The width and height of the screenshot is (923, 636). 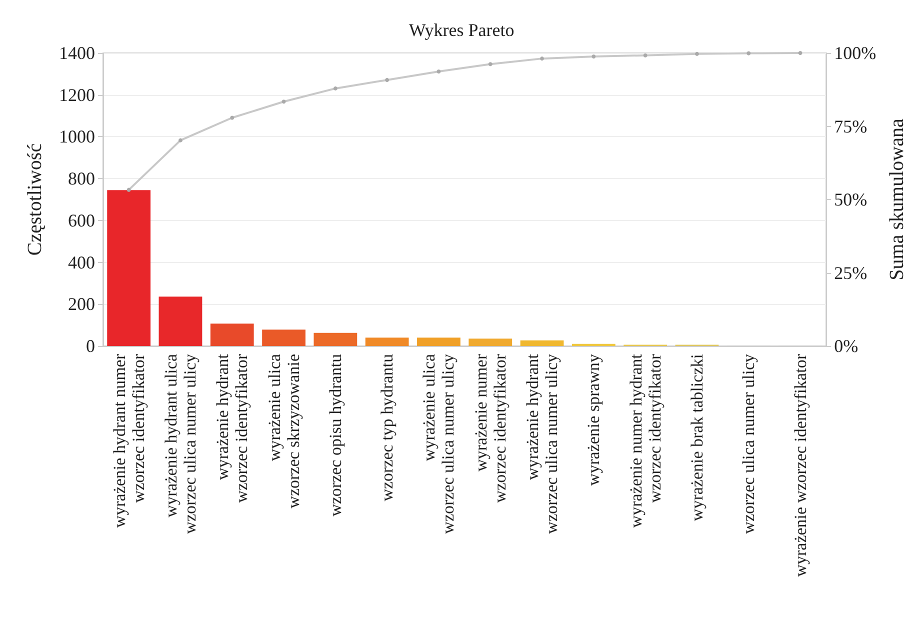 I want to click on y-tick-label: 400, so click(x=81, y=262).